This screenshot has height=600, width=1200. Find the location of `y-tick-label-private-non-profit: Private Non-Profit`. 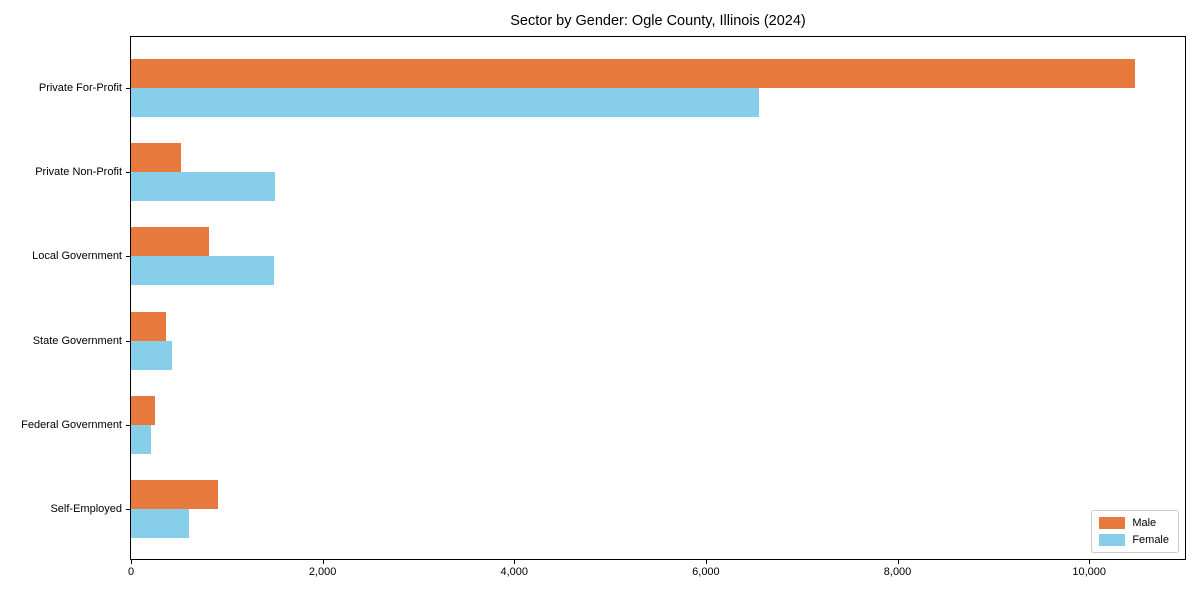

y-tick-label-private-non-profit: Private Non-Profit is located at coordinates (78, 172).